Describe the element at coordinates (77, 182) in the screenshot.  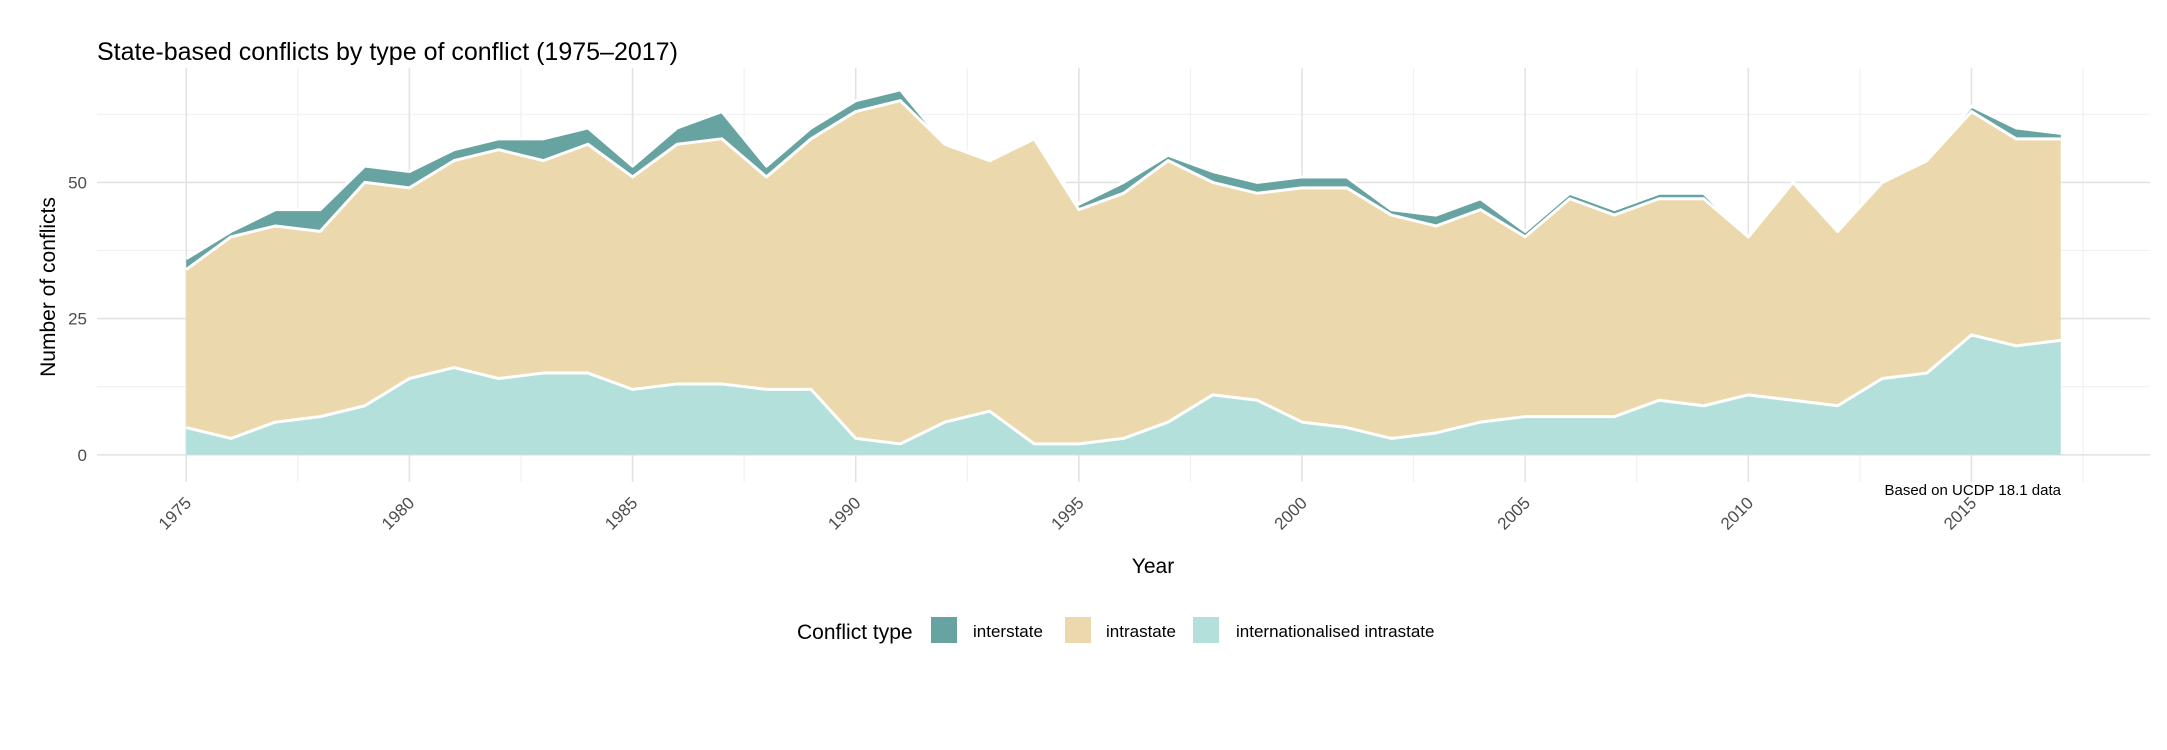
I see `y-tick-label: 50` at that location.